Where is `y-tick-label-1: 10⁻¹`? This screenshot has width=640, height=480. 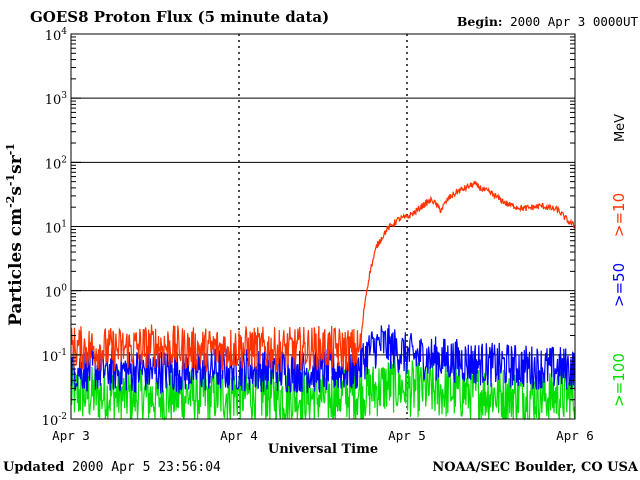 y-tick-label-1: 10⁻¹ is located at coordinates (54, 356).